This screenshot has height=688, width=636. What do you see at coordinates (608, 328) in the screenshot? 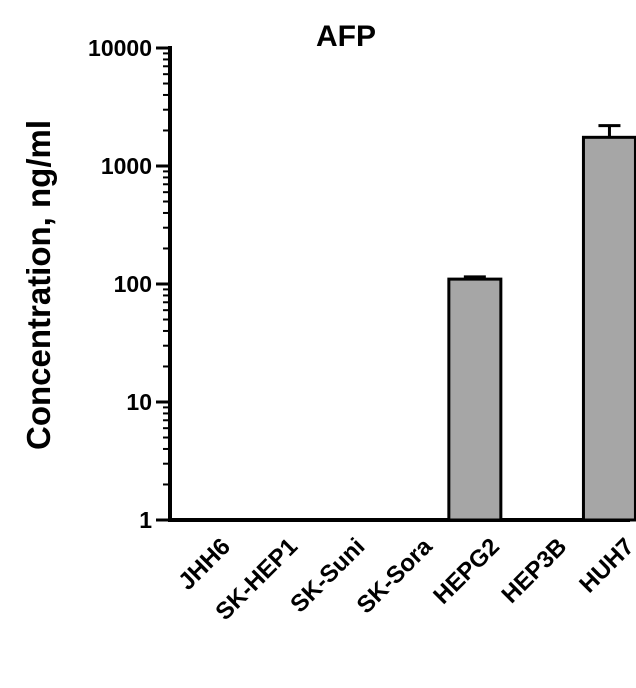
I see `bar-huh7` at bounding box center [608, 328].